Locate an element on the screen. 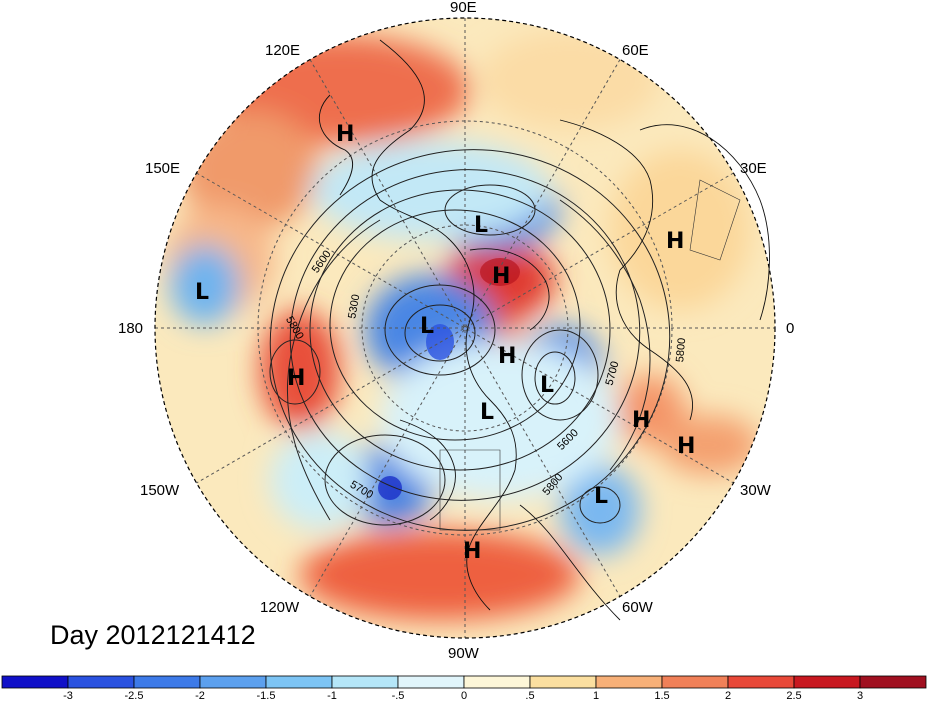  colorbar-boxes is located at coordinates (464, 682).